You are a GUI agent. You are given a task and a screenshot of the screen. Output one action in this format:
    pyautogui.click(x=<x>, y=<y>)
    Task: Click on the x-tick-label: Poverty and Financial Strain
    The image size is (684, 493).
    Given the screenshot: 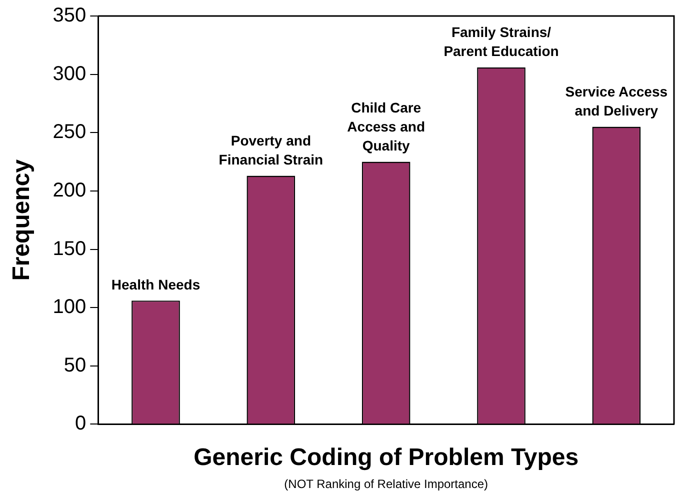 What is the action you would take?
    pyautogui.click(x=271, y=150)
    